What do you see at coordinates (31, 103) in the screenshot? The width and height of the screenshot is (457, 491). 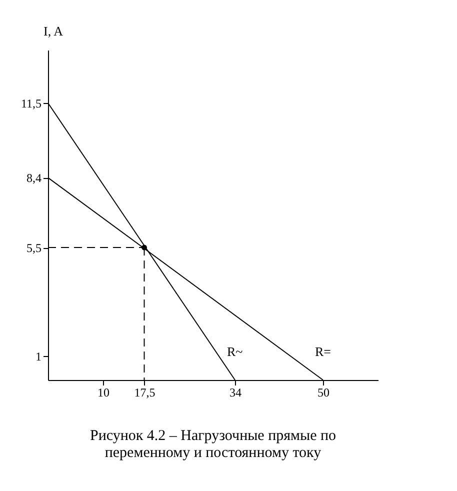 I see `y-tick-label: 11,5` at bounding box center [31, 103].